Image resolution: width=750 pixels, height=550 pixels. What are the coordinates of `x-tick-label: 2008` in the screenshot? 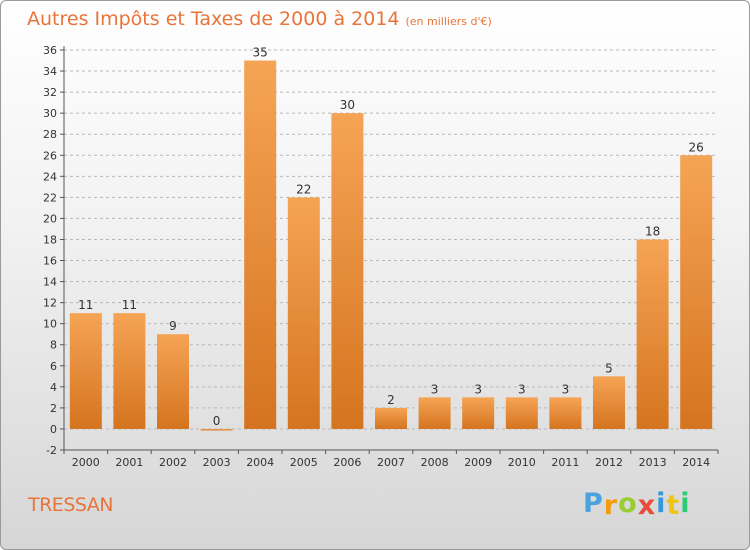 It's located at (435, 462).